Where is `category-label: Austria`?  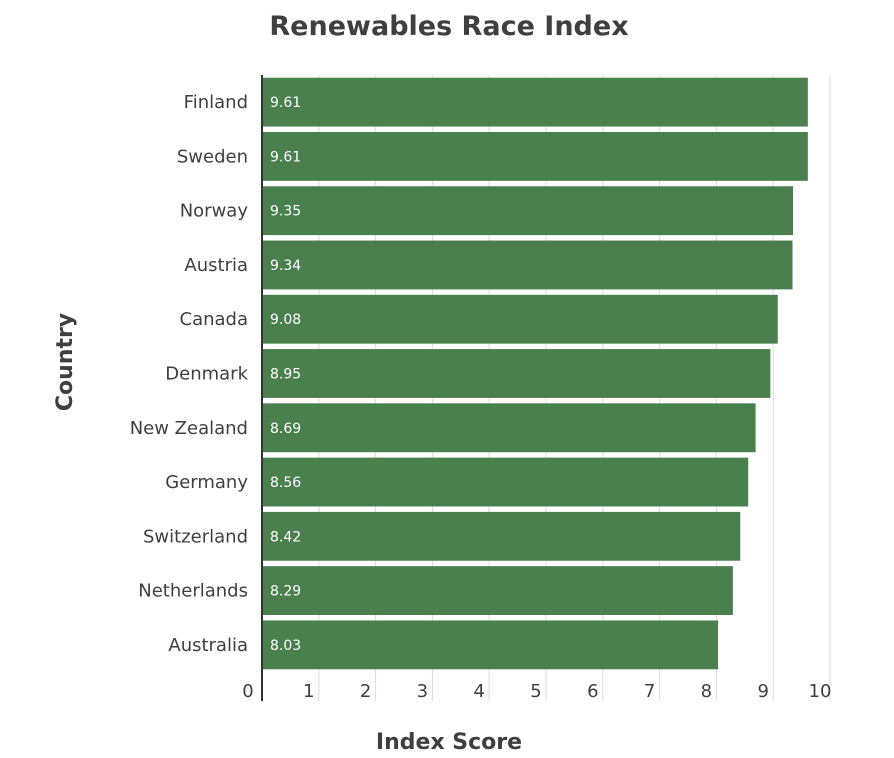
category-label: Austria is located at coordinates (216, 265).